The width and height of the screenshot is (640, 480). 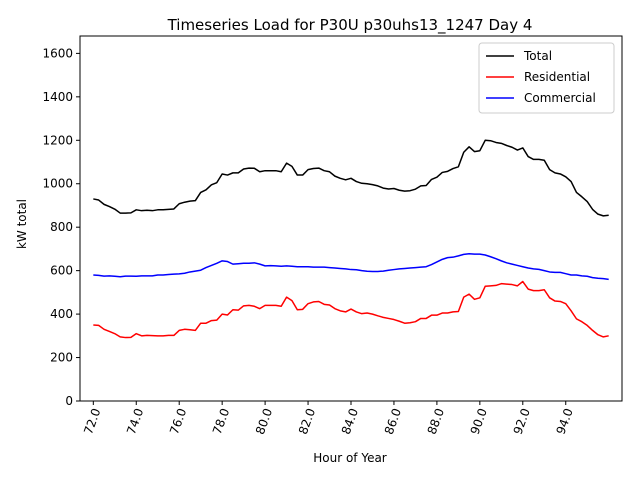 What do you see at coordinates (57, 53) in the screenshot?
I see `y-tick-label: 1600` at bounding box center [57, 53].